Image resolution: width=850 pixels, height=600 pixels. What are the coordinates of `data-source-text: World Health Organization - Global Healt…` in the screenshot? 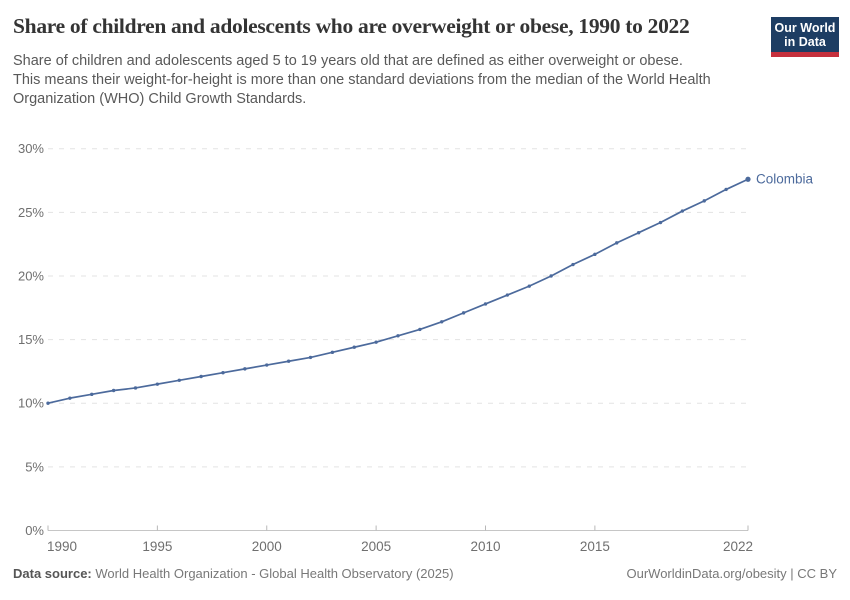 It's located at (274, 573).